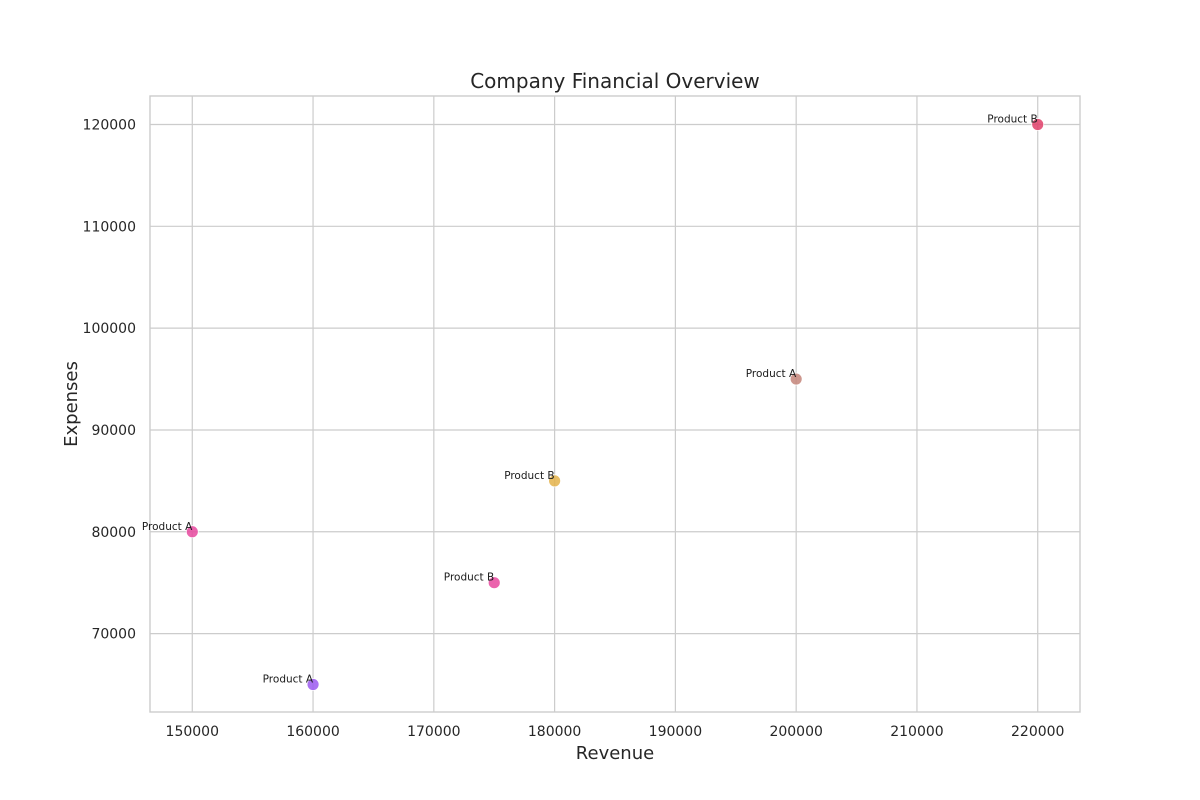  What do you see at coordinates (615, 753) in the screenshot?
I see `x-axis-label: Revenue` at bounding box center [615, 753].